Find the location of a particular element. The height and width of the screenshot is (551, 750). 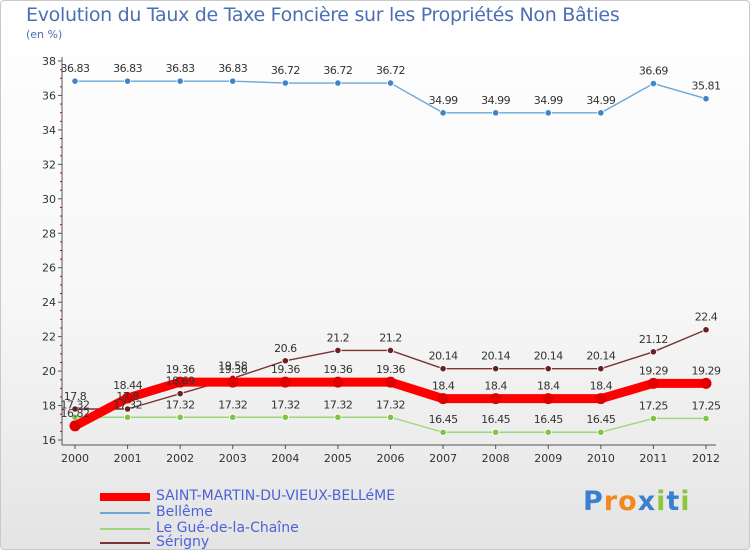

data-label: 22.4 is located at coordinates (706, 317).